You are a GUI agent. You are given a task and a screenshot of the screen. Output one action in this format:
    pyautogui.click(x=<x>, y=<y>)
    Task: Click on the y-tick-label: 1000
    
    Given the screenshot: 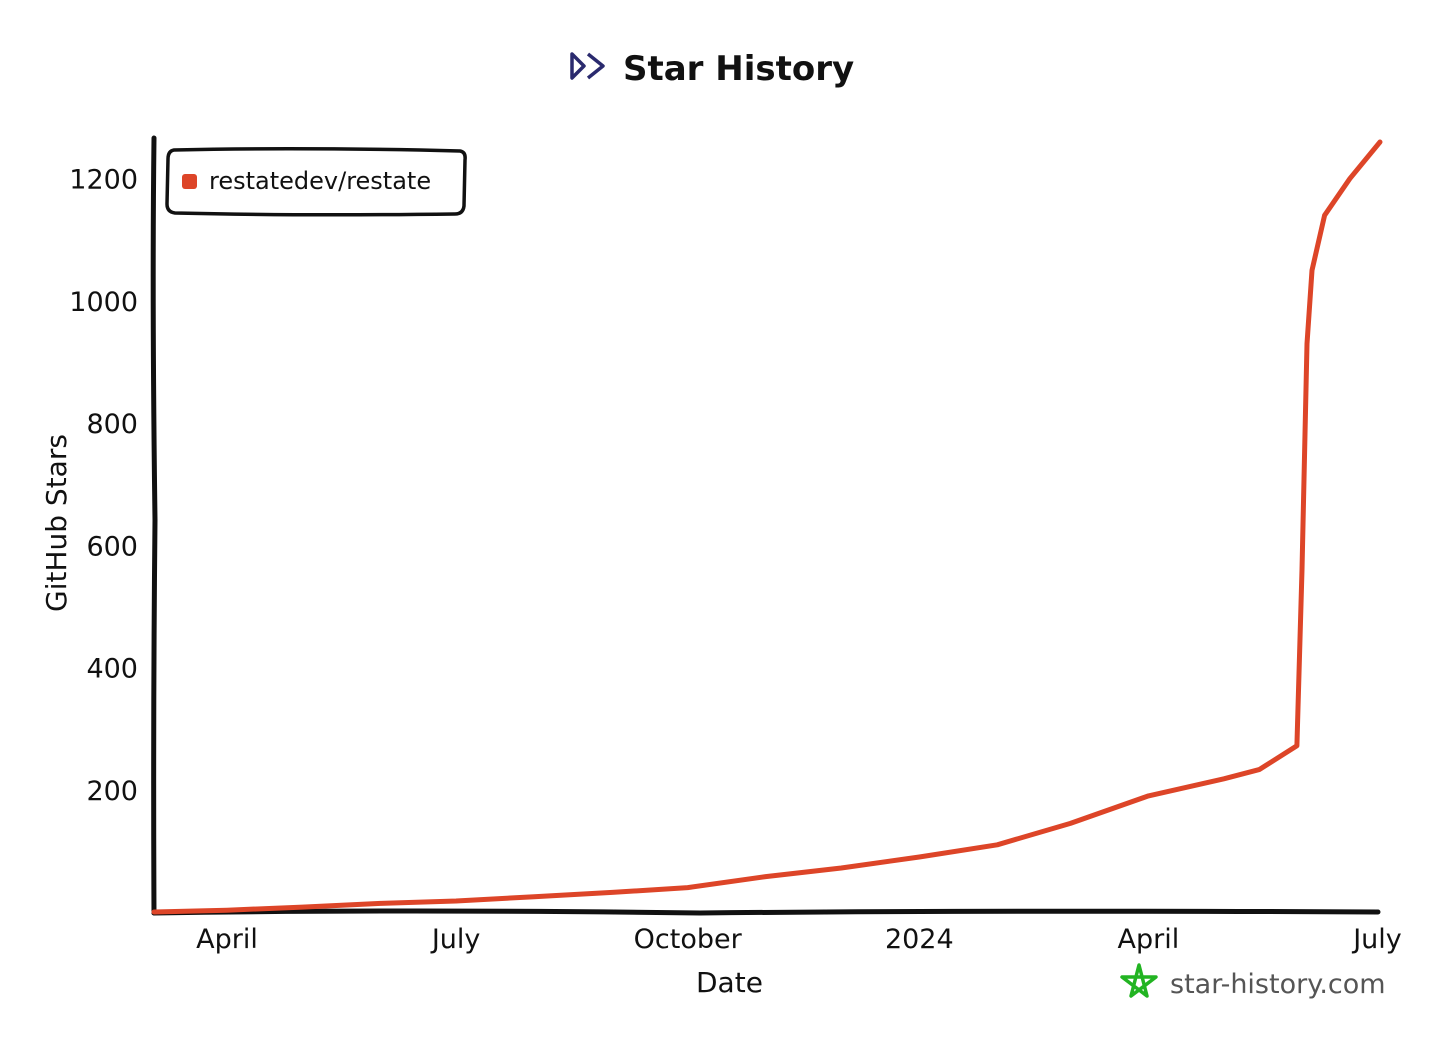 What is the action you would take?
    pyautogui.click(x=103, y=302)
    